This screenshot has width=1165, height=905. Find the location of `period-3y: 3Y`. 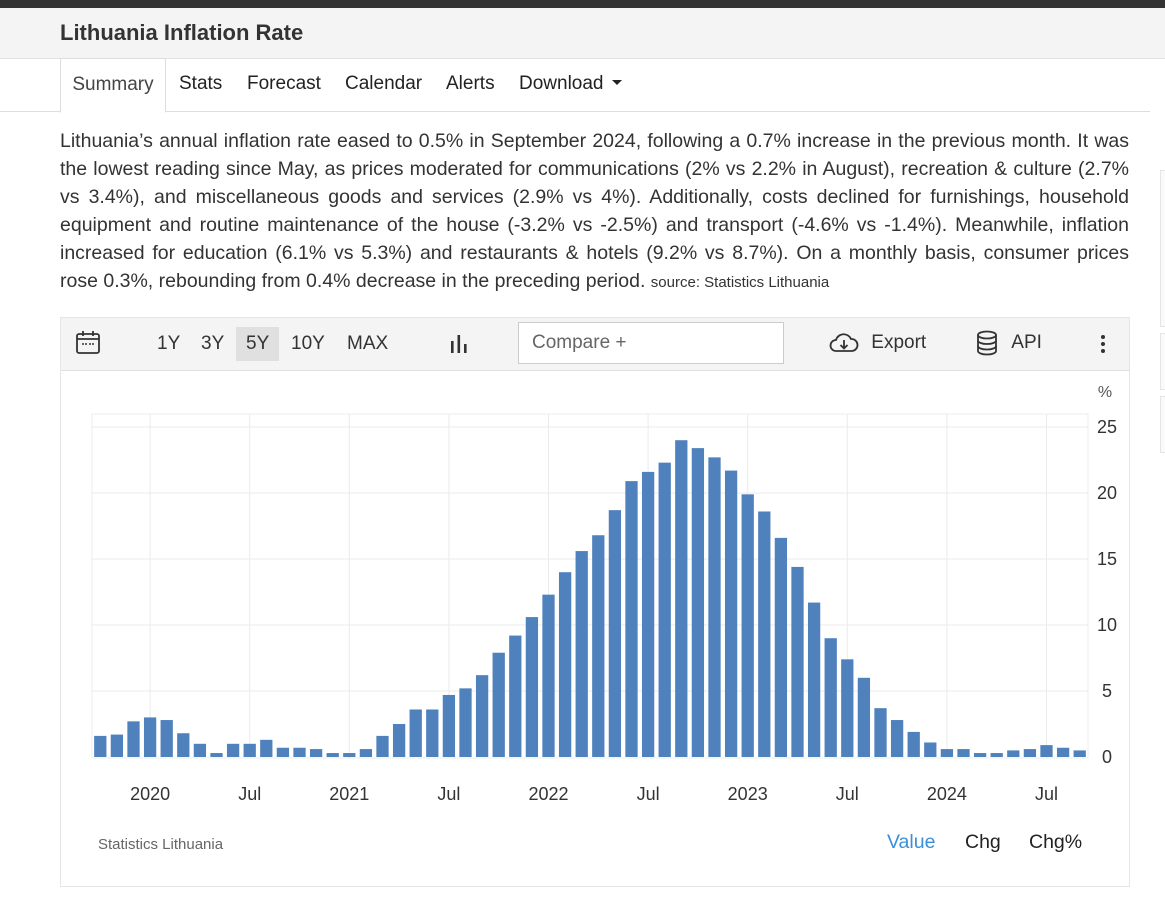

period-3y: 3Y is located at coordinates (213, 343).